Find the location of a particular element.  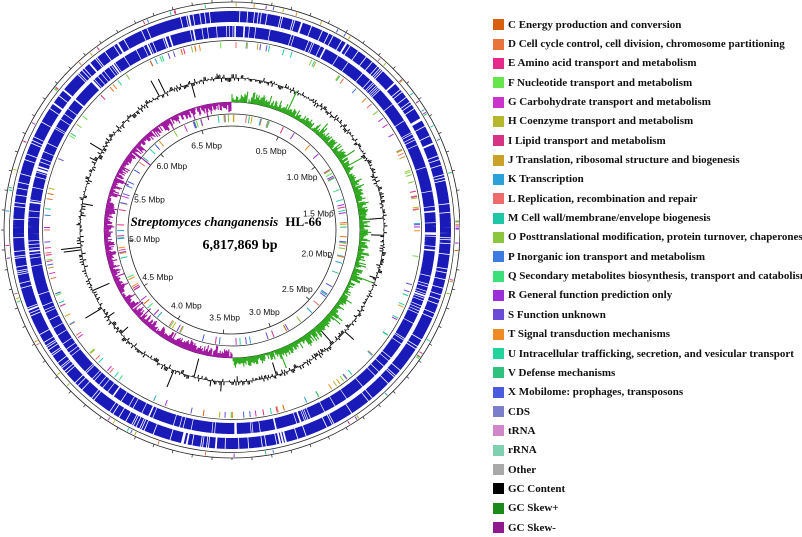

legend-item: P Inorganic ion transport and metabolism is located at coordinates (647, 256).